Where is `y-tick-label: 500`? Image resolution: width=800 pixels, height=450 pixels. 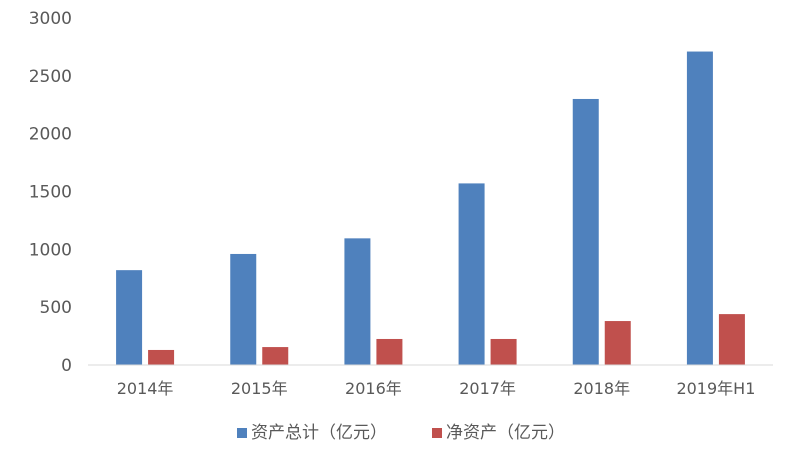
y-tick-label: 500 is located at coordinates (56, 308).